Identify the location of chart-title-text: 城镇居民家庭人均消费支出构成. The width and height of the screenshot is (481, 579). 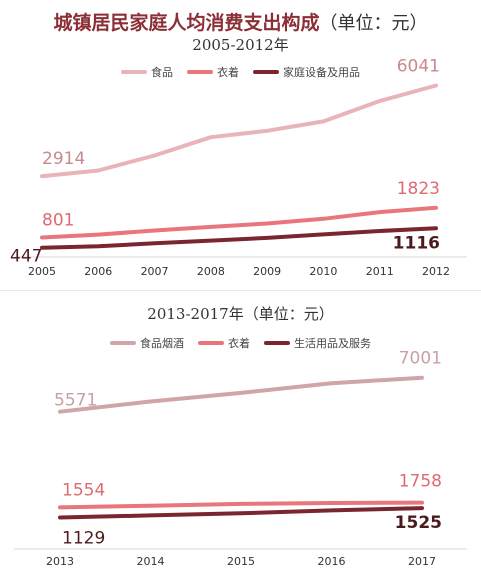
(186, 23).